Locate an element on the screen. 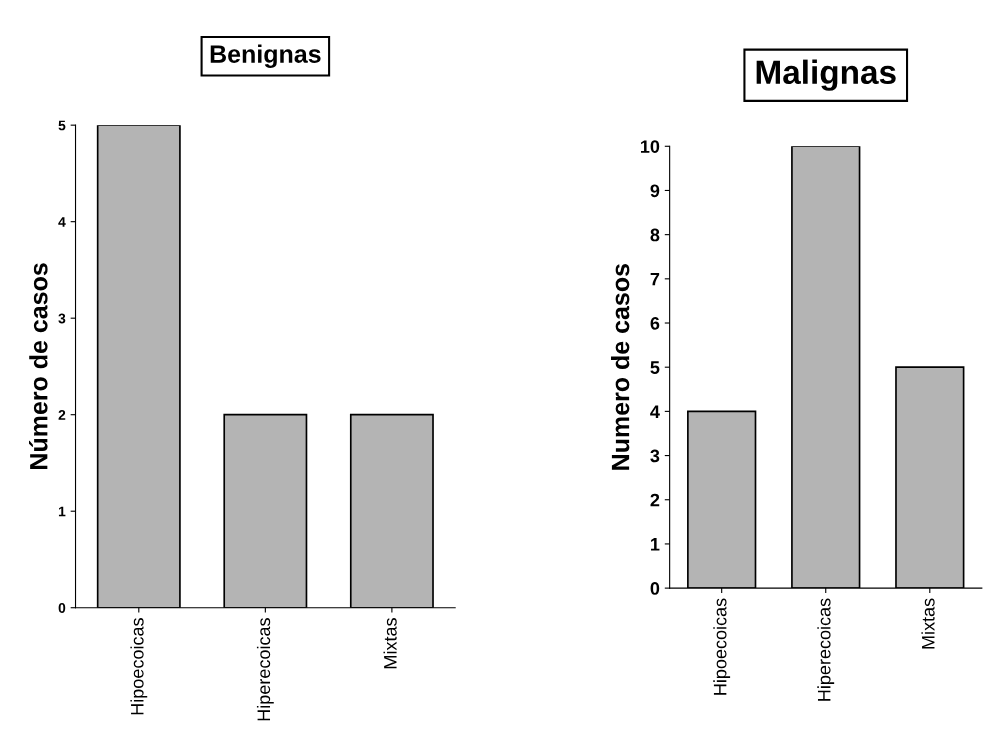  y-axis-title: Numero de casos is located at coordinates (620, 367).